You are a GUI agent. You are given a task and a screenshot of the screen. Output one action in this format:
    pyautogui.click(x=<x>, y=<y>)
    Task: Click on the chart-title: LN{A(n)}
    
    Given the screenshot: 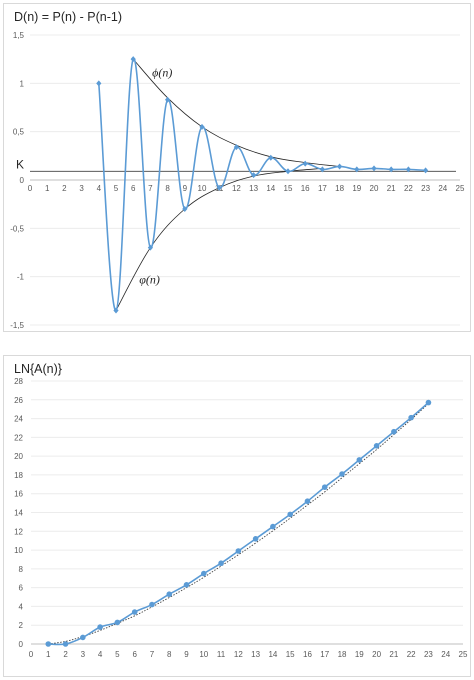 What is the action you would take?
    pyautogui.click(x=38, y=369)
    